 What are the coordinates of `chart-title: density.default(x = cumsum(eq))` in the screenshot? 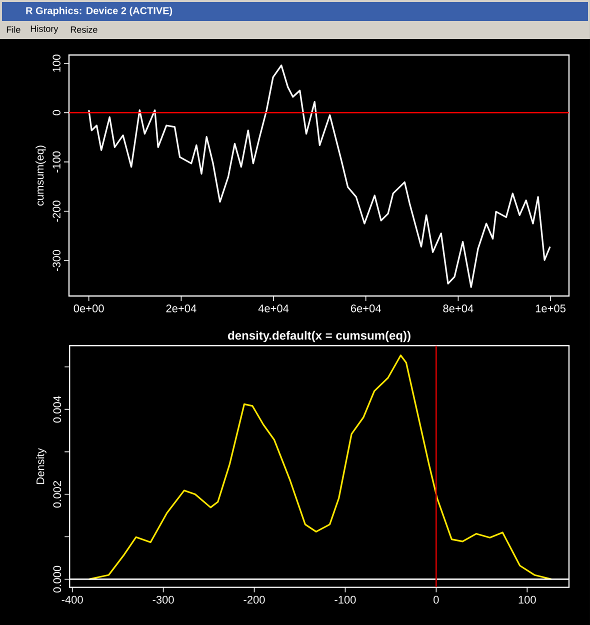 It's located at (319, 336).